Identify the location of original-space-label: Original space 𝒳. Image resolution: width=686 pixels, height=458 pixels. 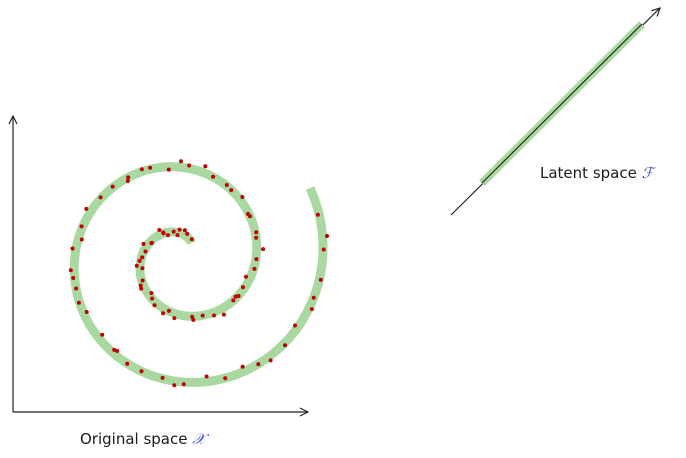
(142, 439).